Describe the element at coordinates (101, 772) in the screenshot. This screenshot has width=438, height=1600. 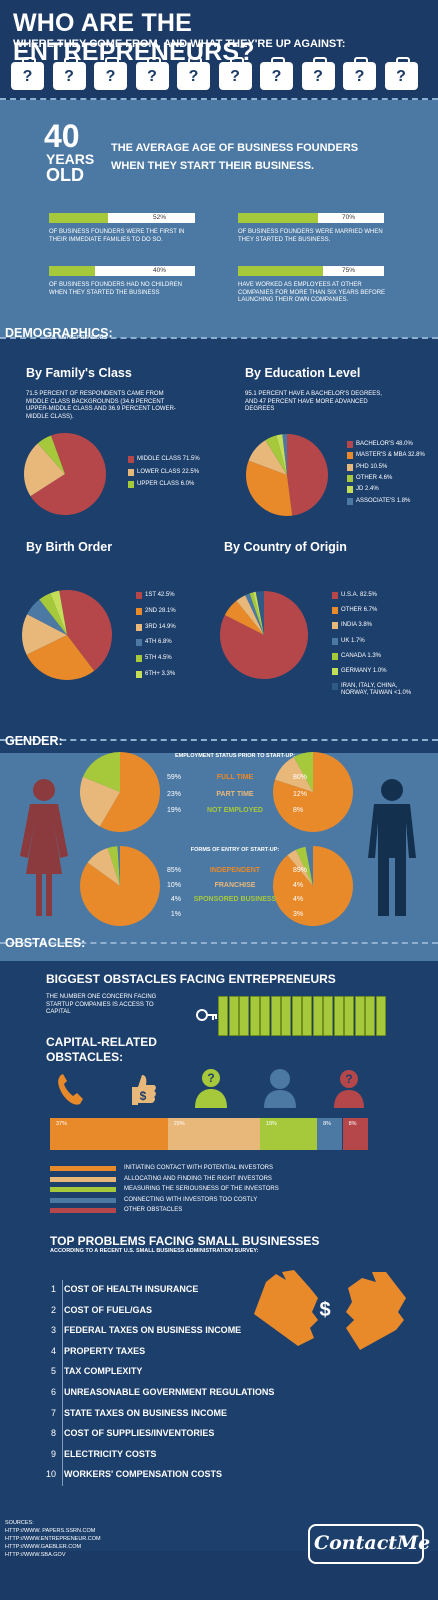
I see `female_employment-pie-slice` at that location.